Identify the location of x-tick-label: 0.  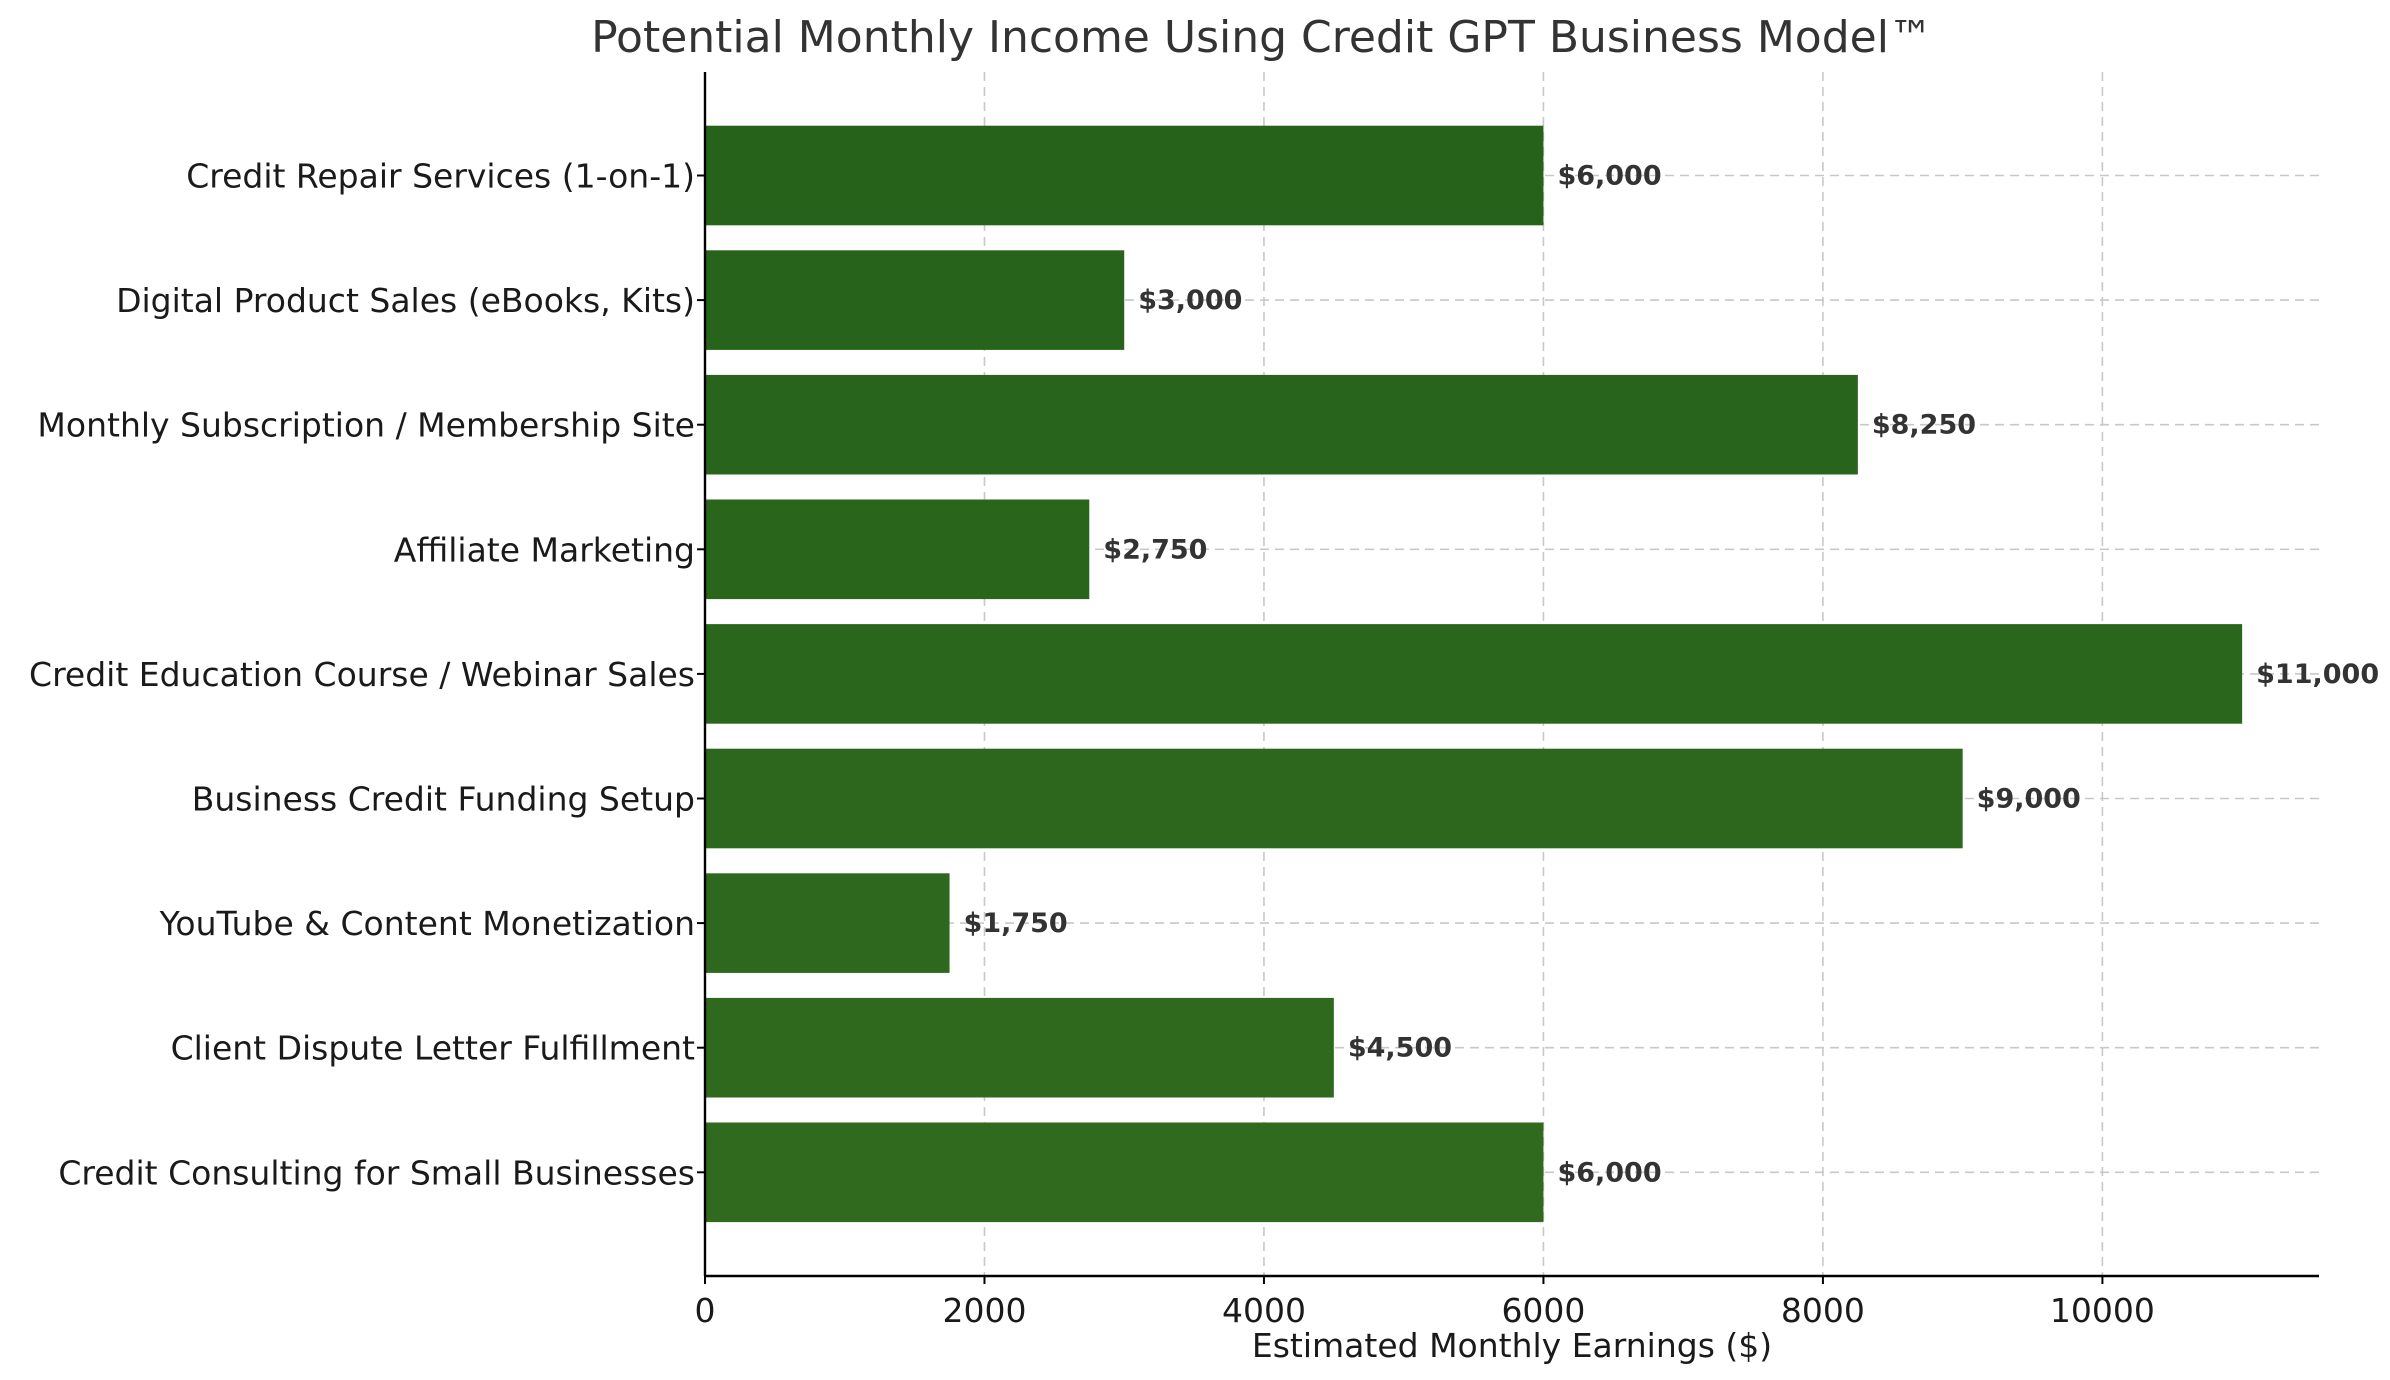
(705, 1310).